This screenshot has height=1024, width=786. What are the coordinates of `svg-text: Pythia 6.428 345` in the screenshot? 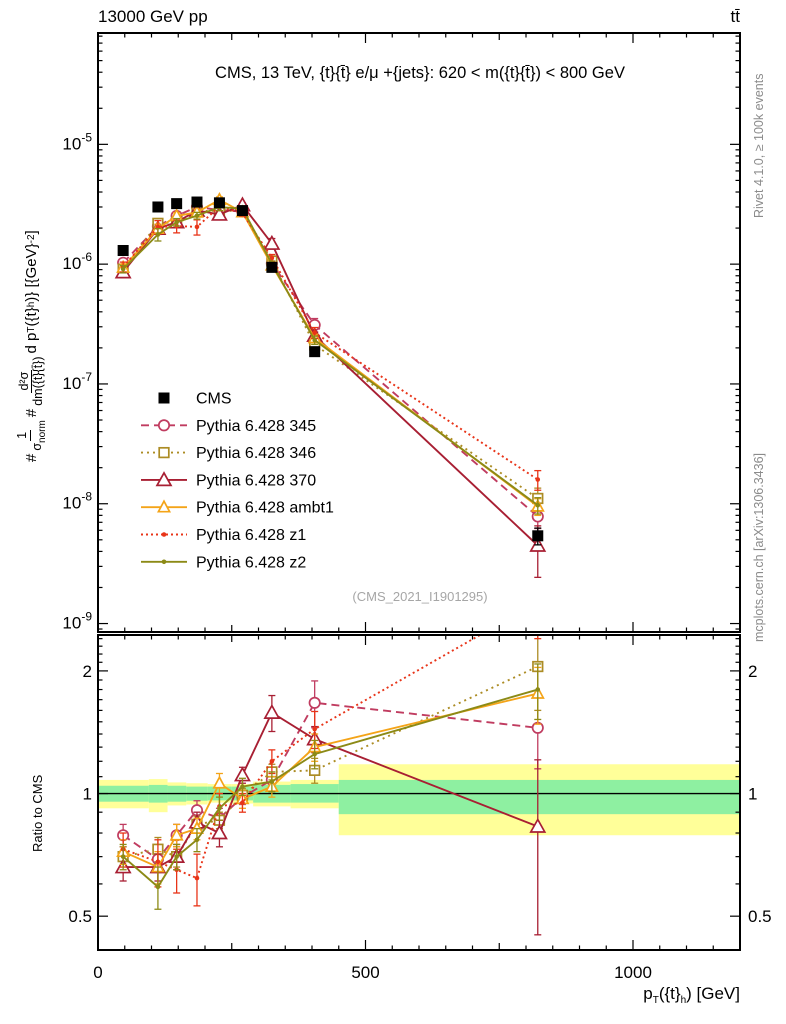 It's located at (256, 426).